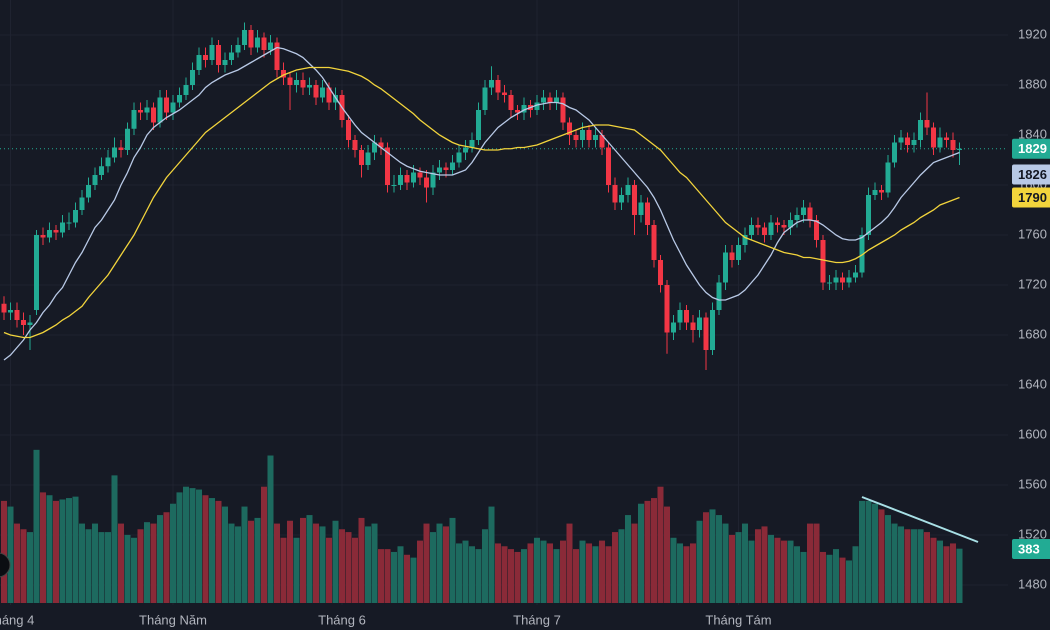 The image size is (1050, 630). I want to click on y-tick-label: 1840, so click(1032, 133).